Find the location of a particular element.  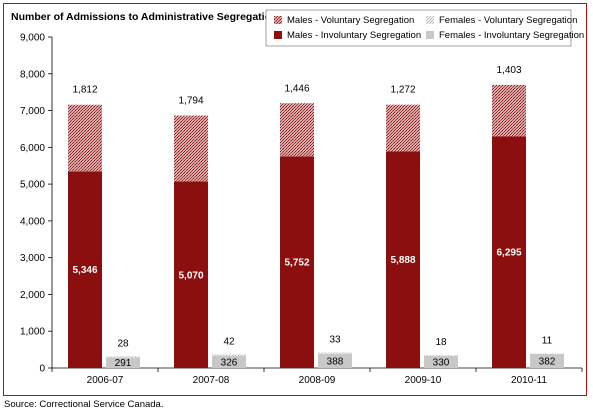

data-label-males-involuntary: 6,295 is located at coordinates (508, 253).